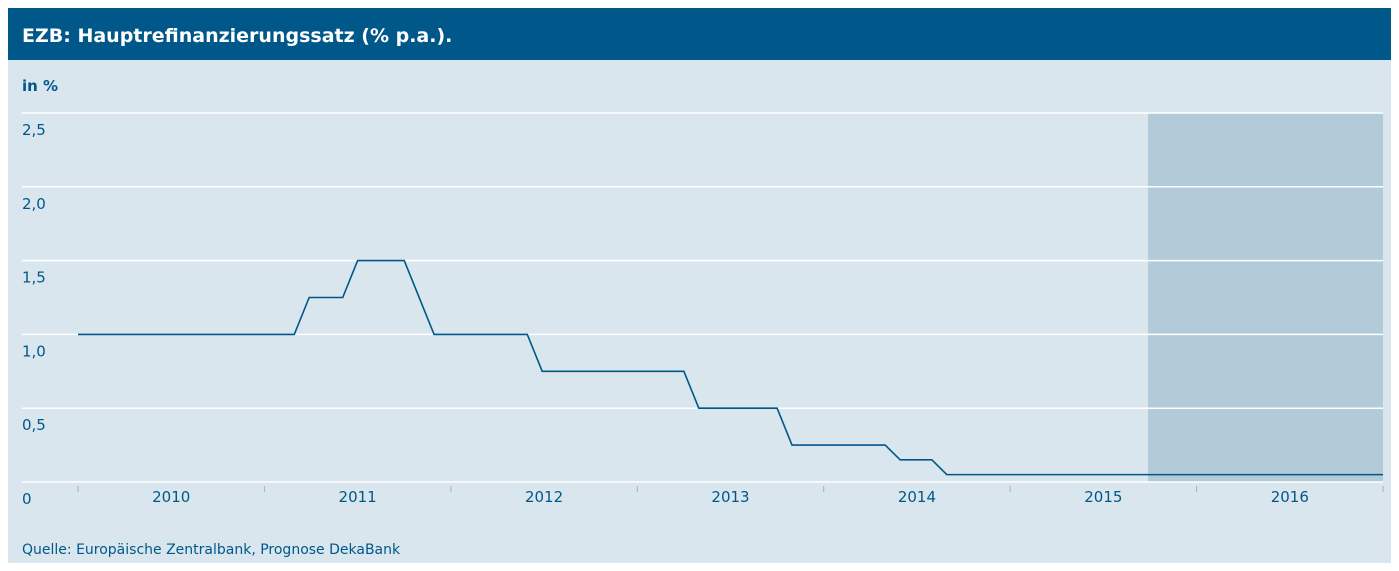 The width and height of the screenshot is (1399, 571). I want to click on y-tick-label: 1,5, so click(34, 278).